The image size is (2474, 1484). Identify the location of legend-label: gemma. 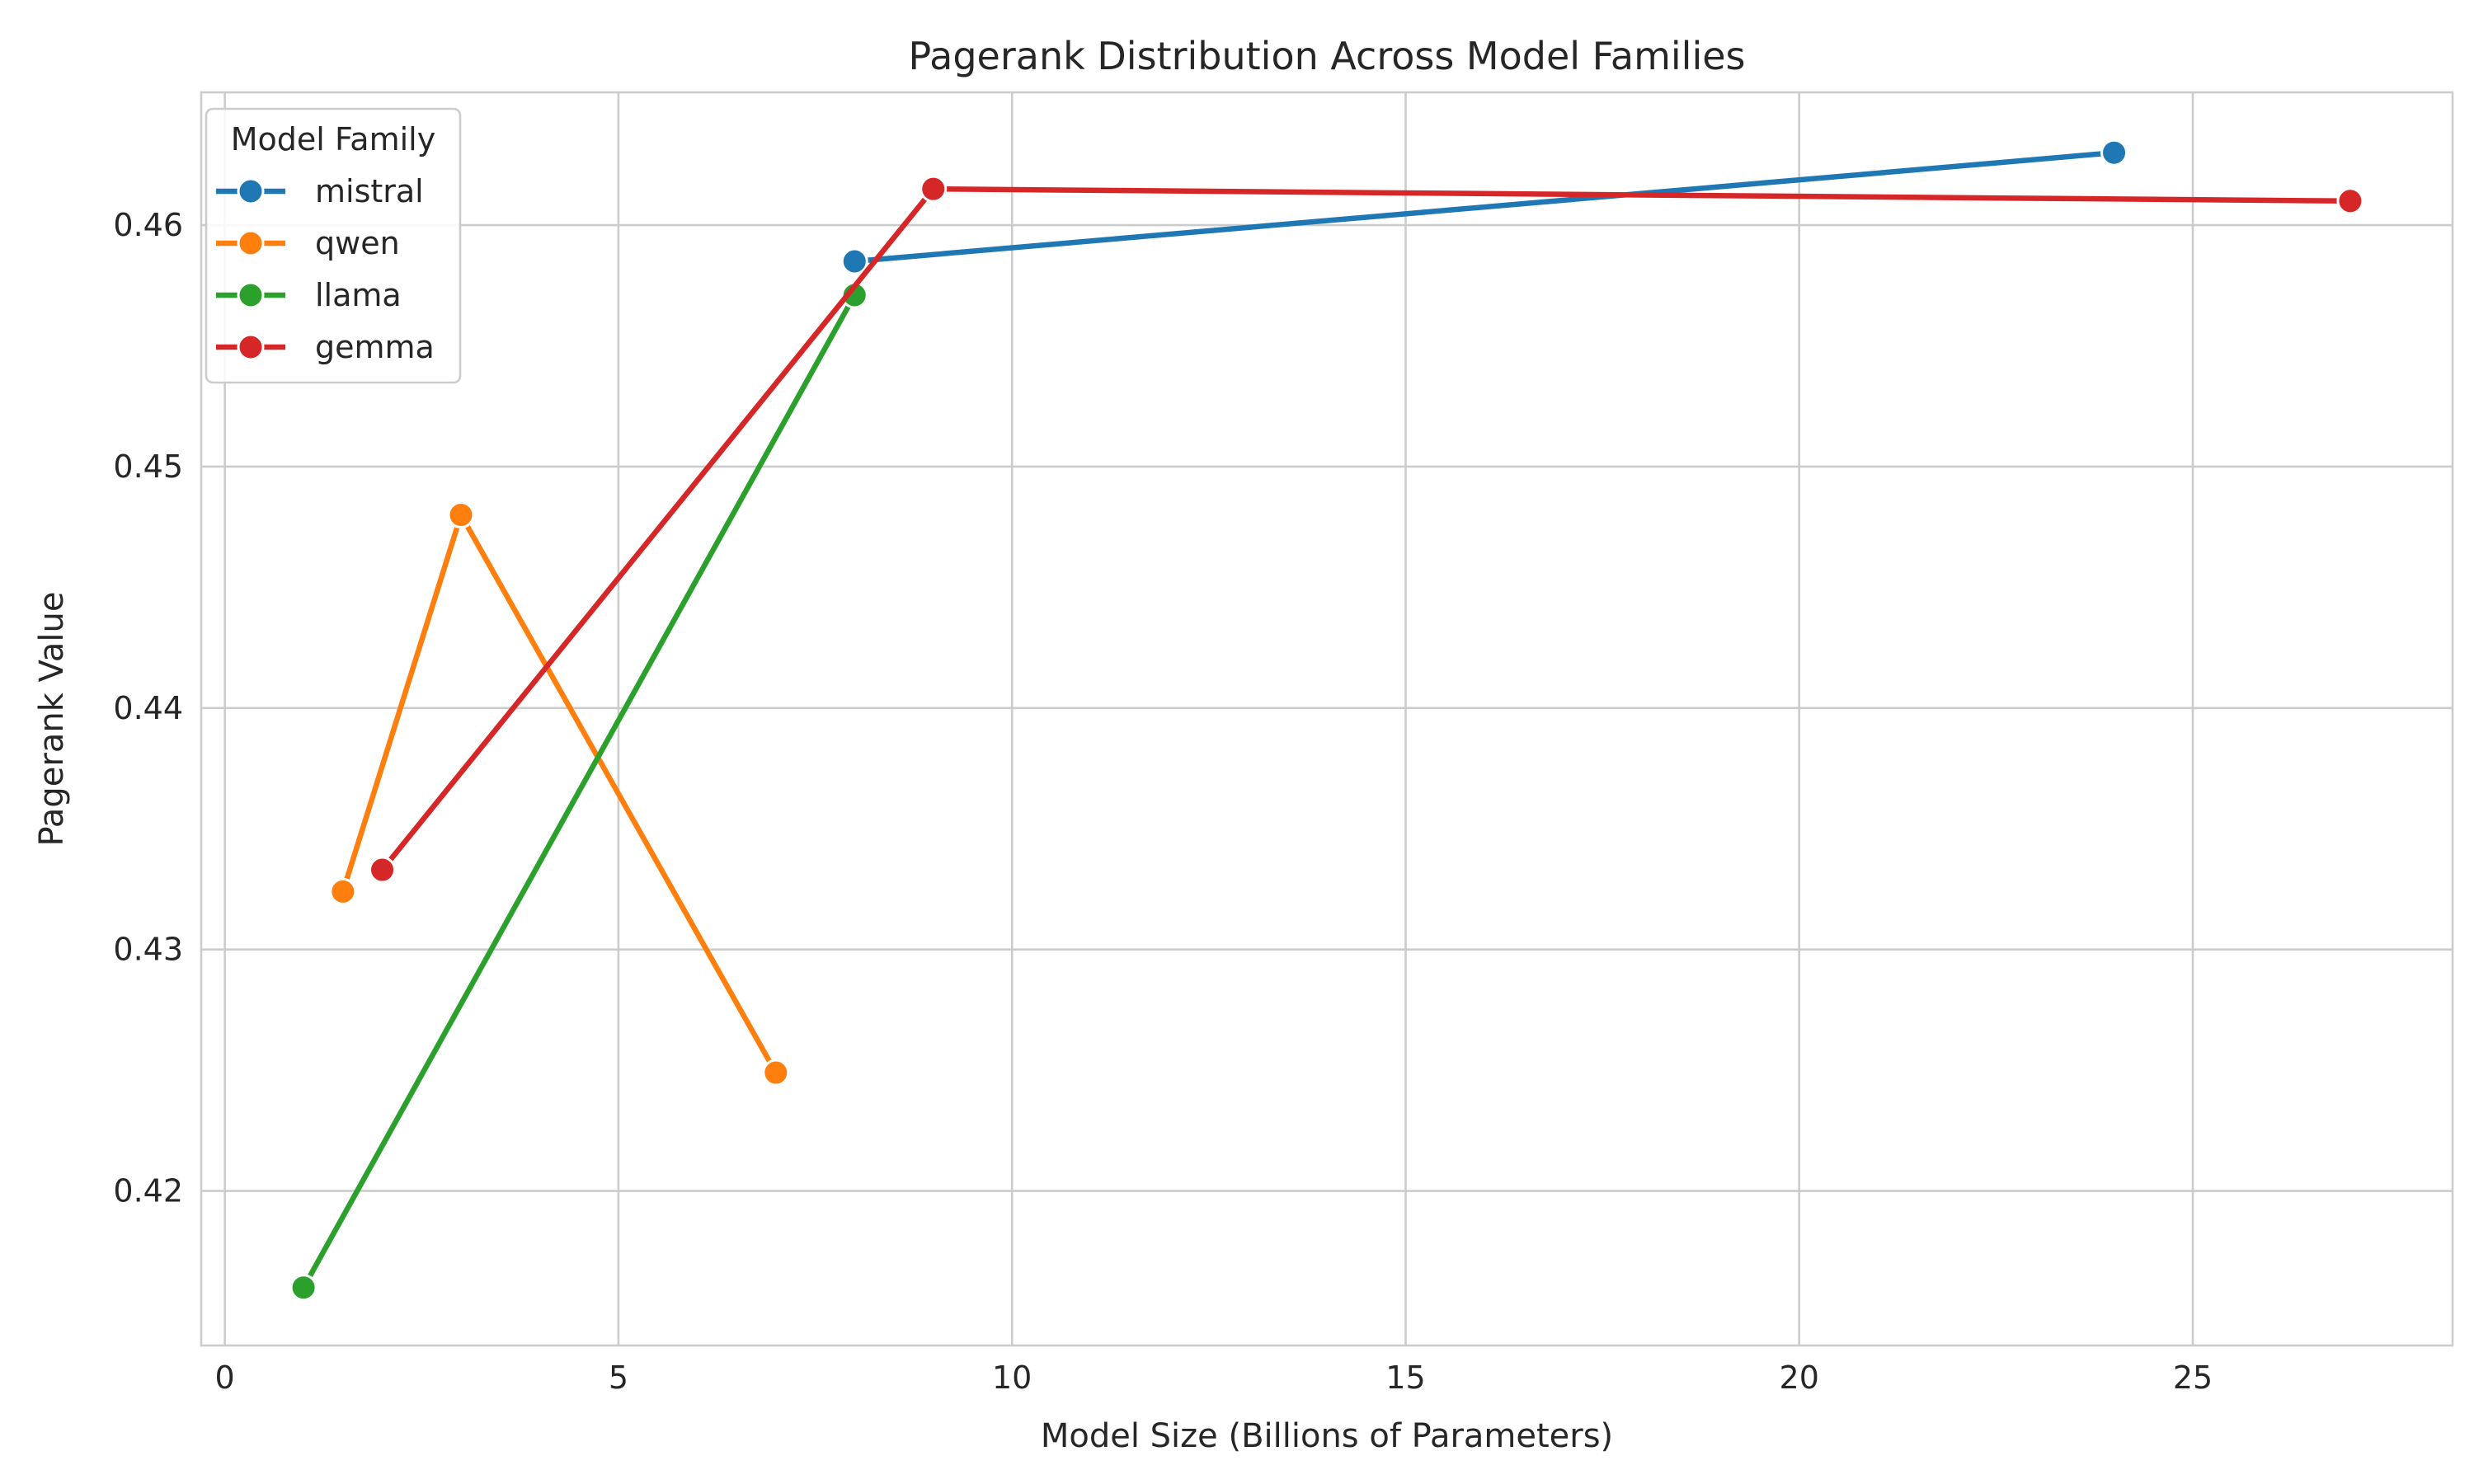
(375, 347).